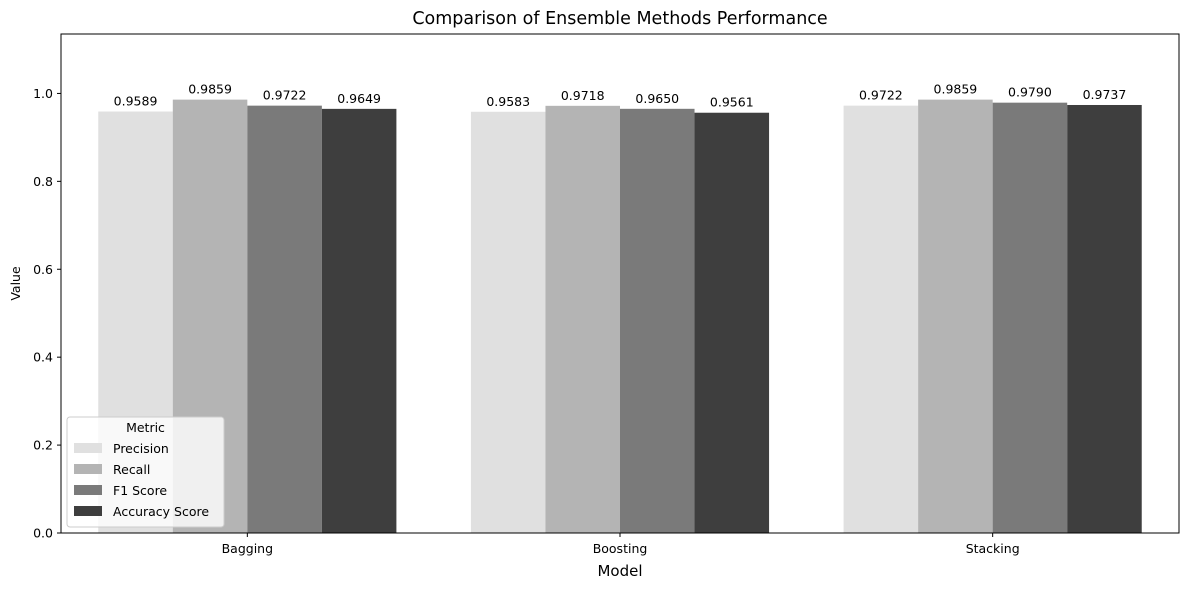  Describe the element at coordinates (620, 548) in the screenshot. I see `x-tick-label: Boosting` at that location.